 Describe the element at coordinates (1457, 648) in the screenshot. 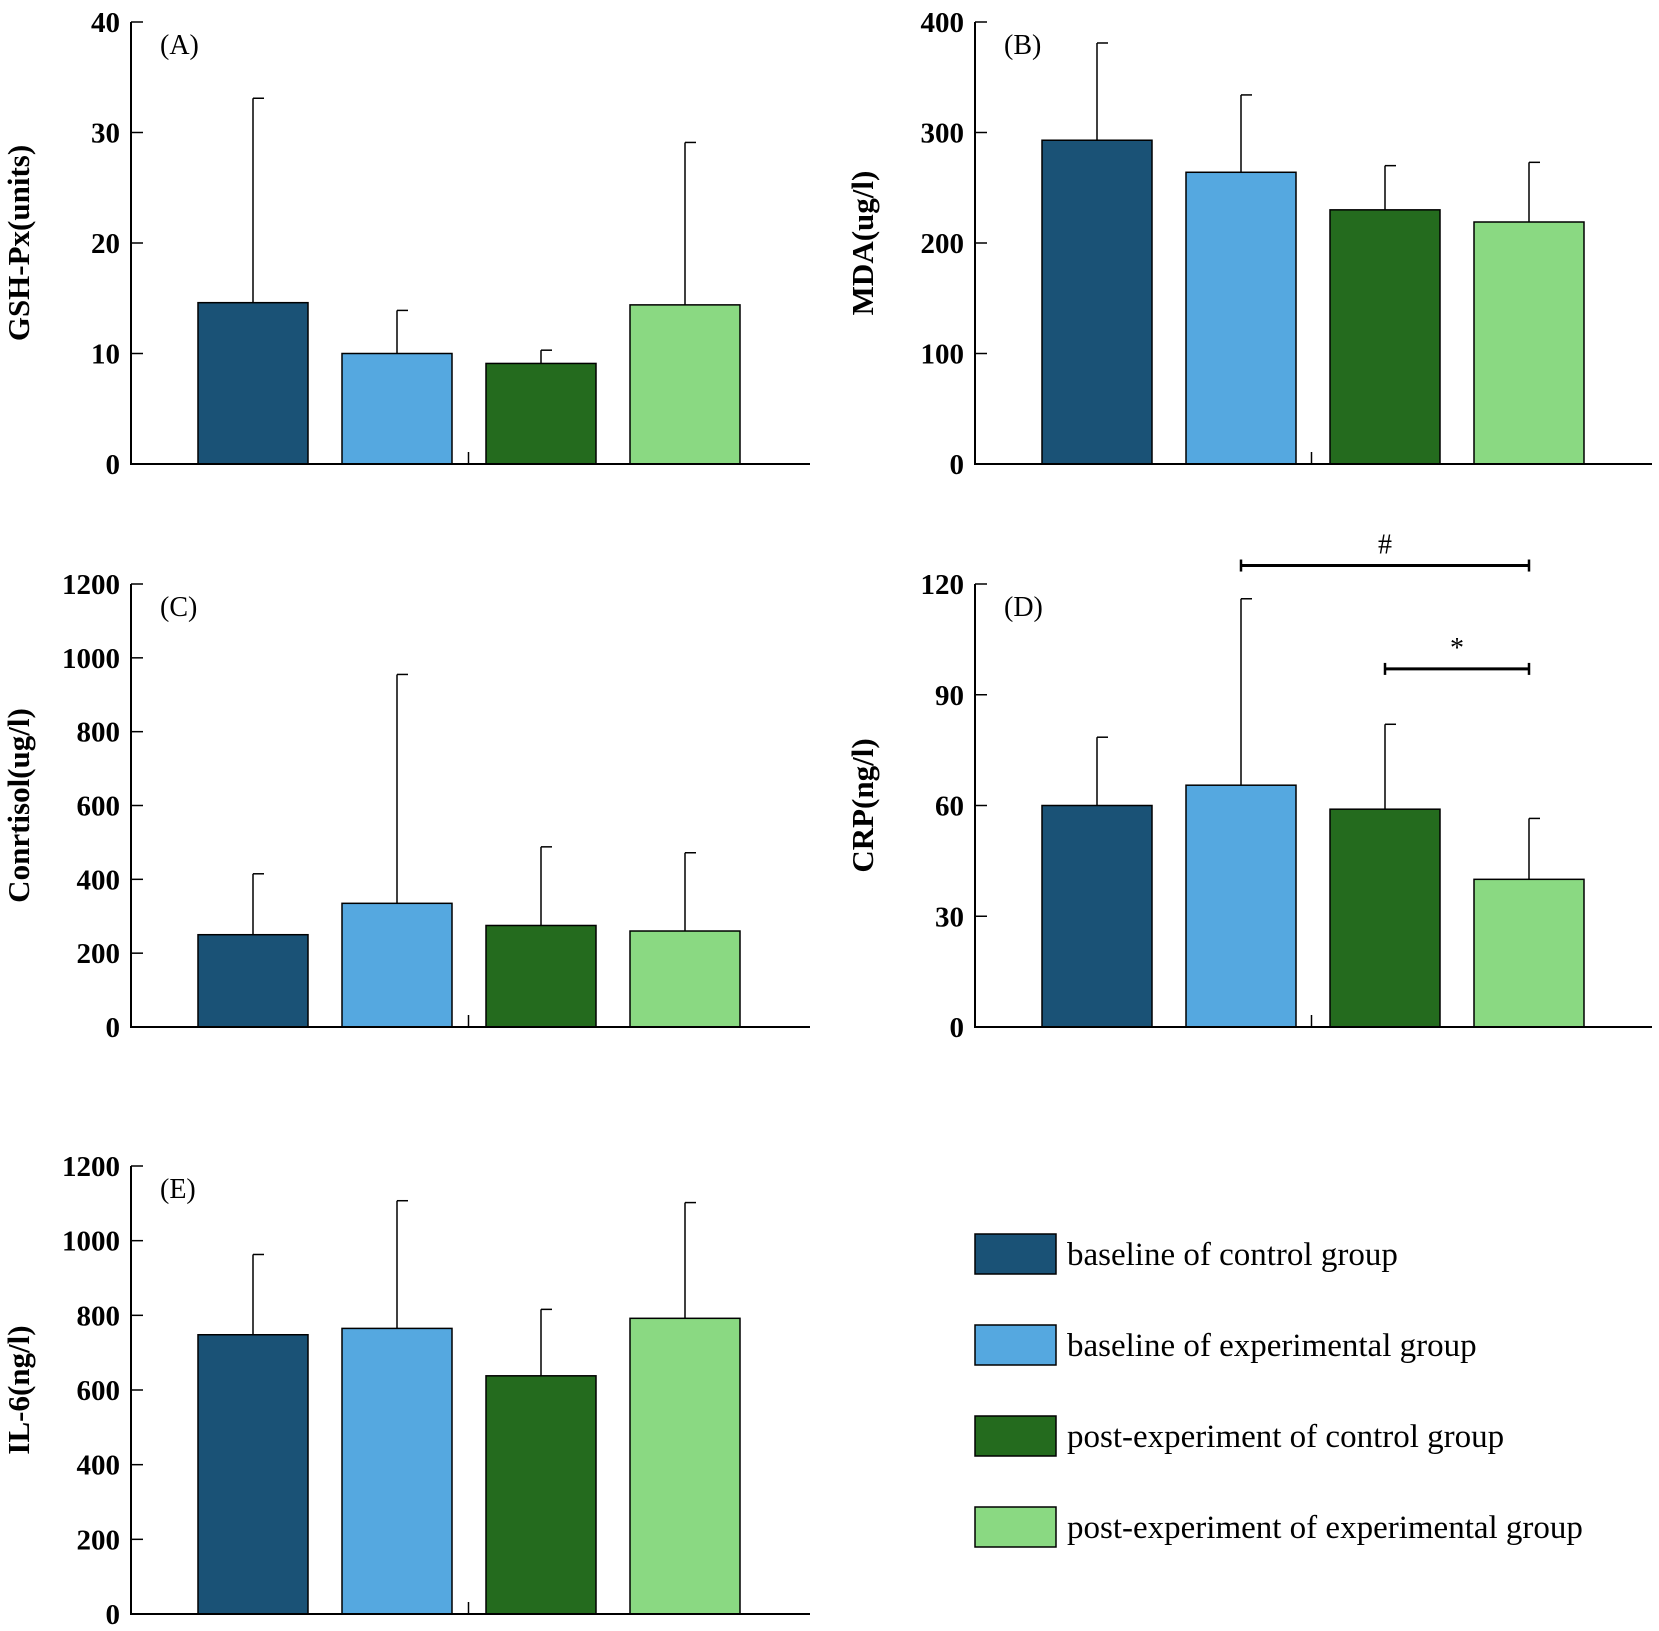

I see `significance-symbol: *` at that location.